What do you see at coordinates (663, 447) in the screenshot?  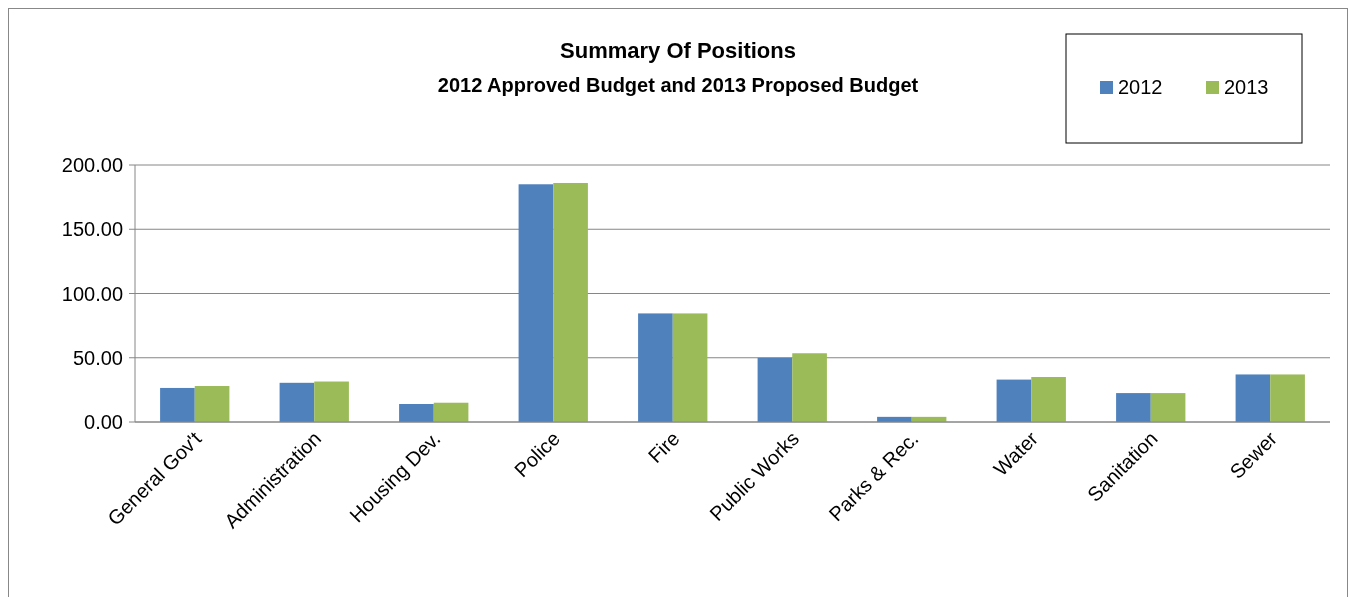 I see `x-tick-label: Fire` at bounding box center [663, 447].